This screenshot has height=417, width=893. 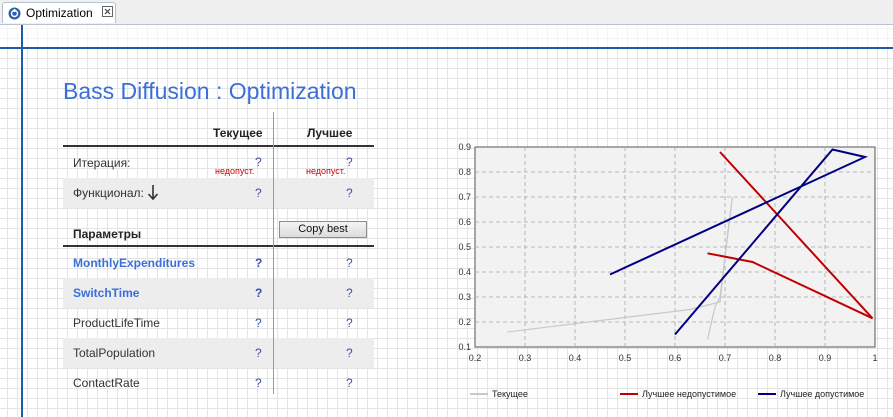 I want to click on column-header-best: Лучшее, so click(x=330, y=133).